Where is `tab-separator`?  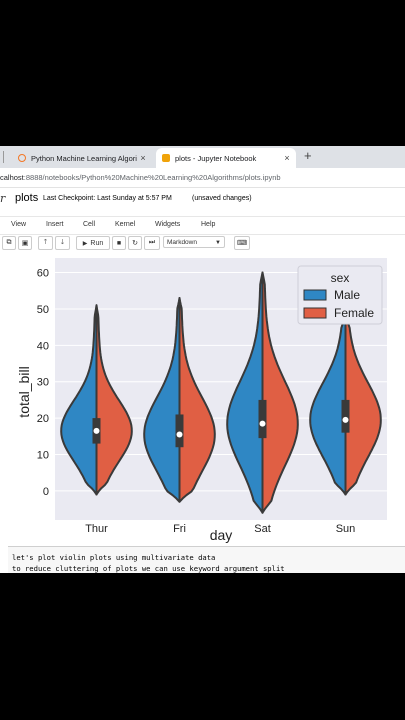 tab-separator is located at coordinates (3, 157).